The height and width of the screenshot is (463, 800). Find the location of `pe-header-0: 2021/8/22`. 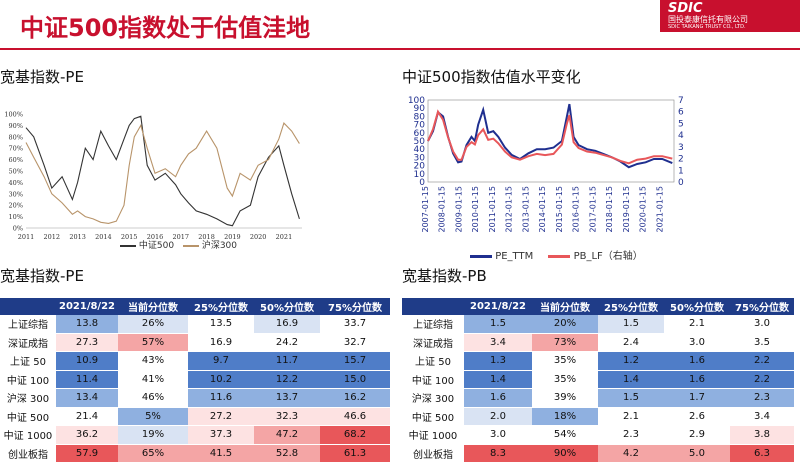

pe-header-0: 2021/8/22 is located at coordinates (87, 306).